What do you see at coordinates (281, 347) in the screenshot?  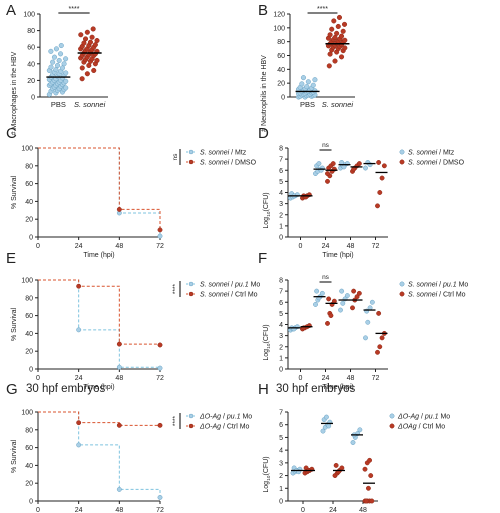 I see `y-tick-label-F: 2` at bounding box center [281, 347].